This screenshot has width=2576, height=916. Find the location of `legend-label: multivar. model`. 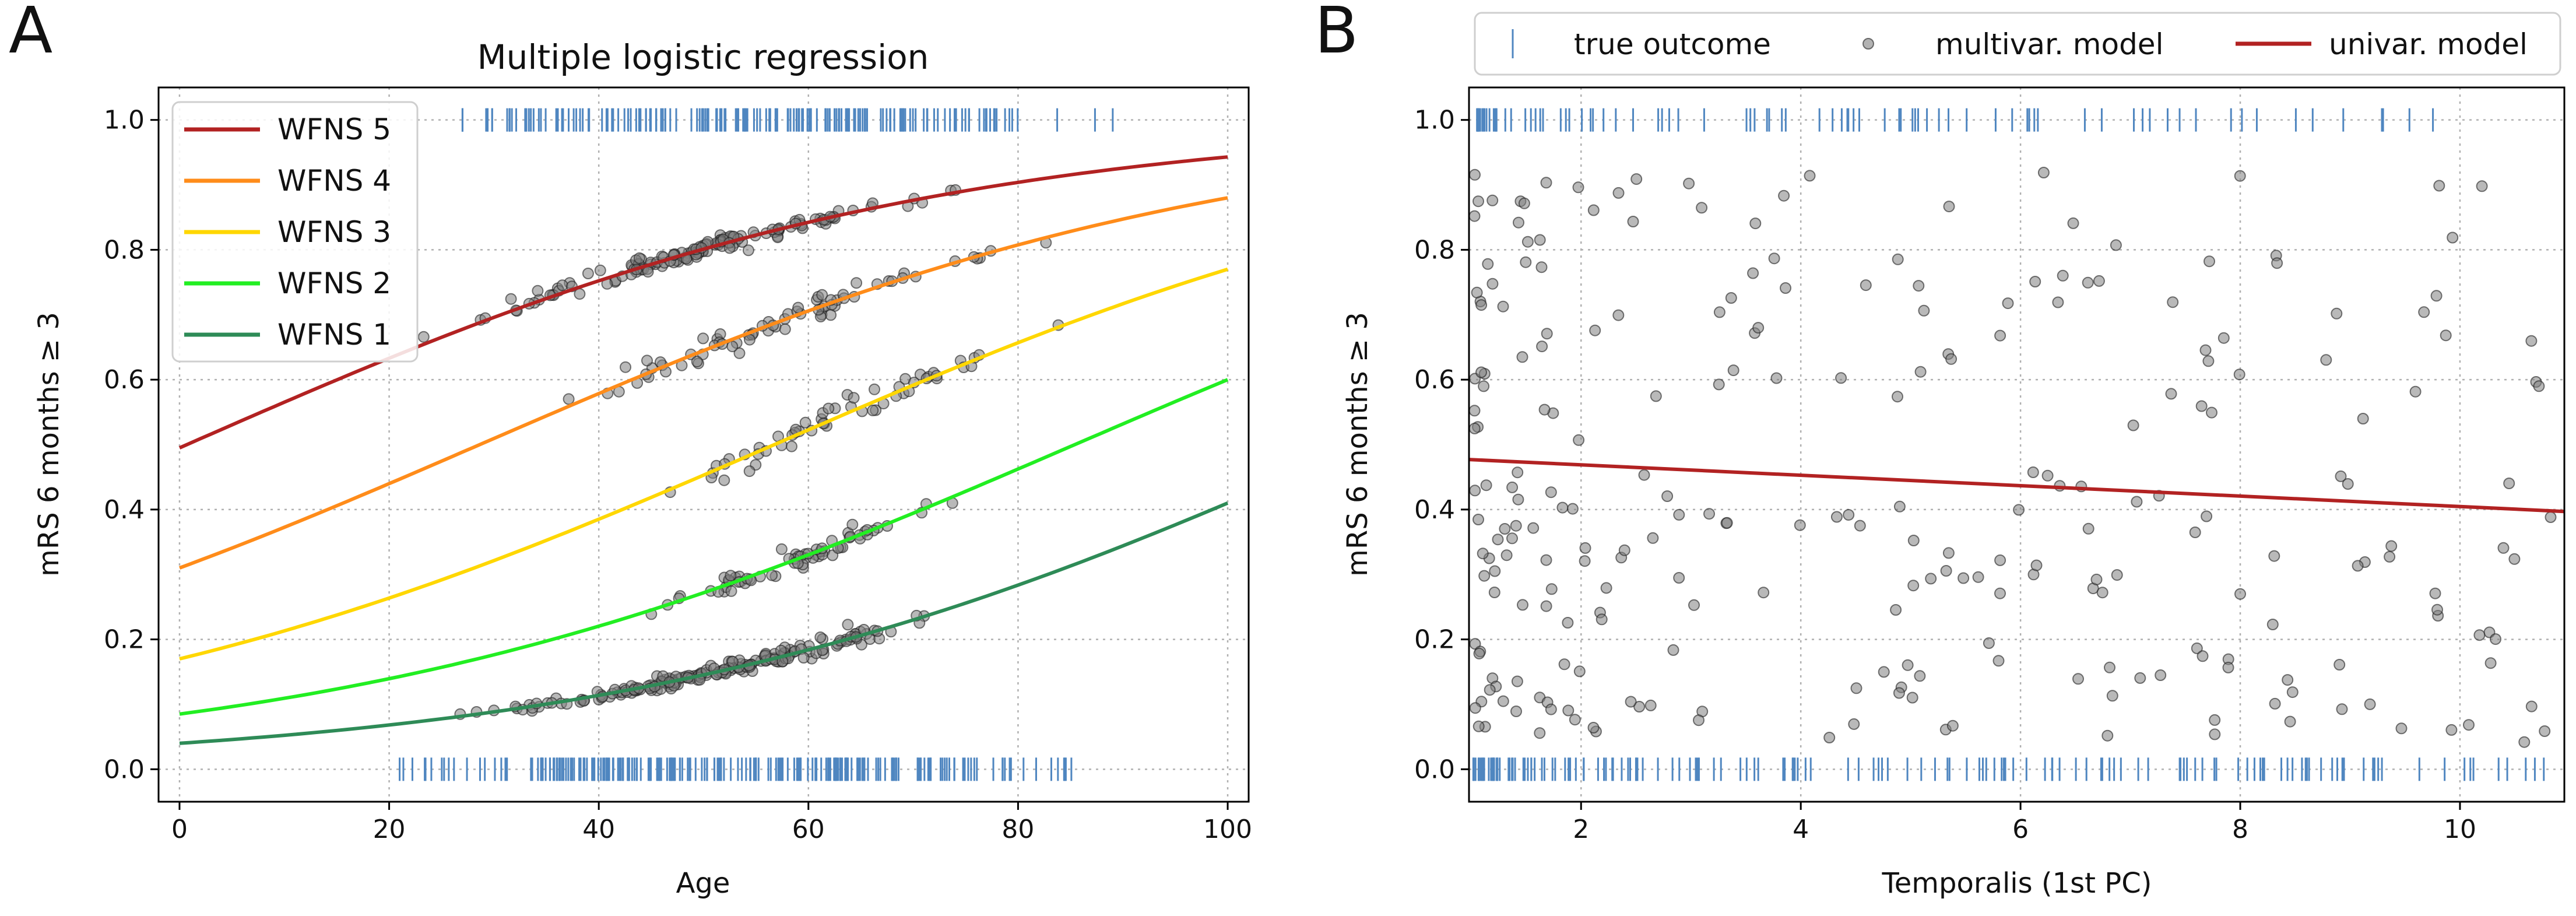

legend-label: multivar. model is located at coordinates (2049, 44).